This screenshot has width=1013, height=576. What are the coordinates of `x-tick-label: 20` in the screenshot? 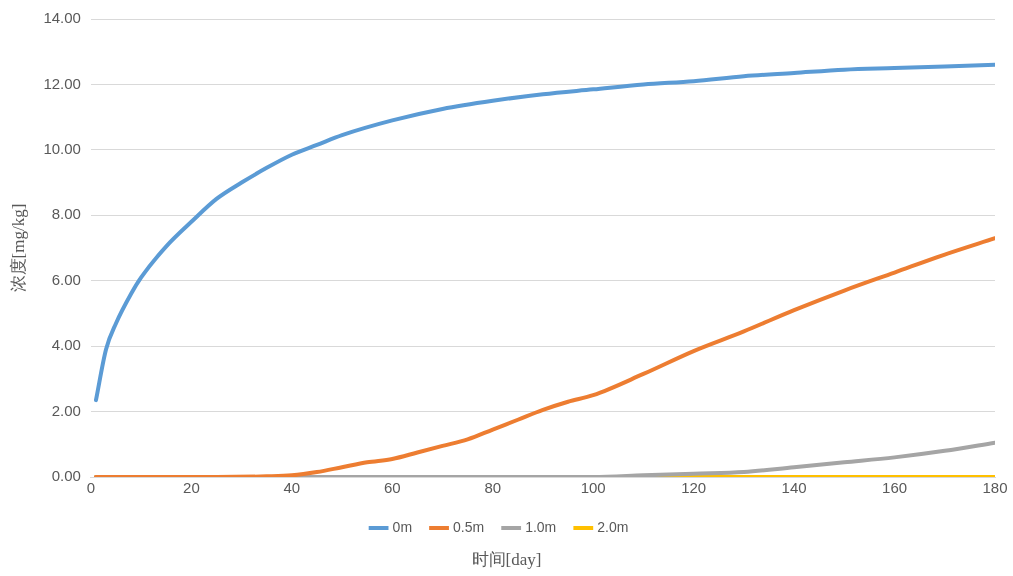 It's located at (191, 488).